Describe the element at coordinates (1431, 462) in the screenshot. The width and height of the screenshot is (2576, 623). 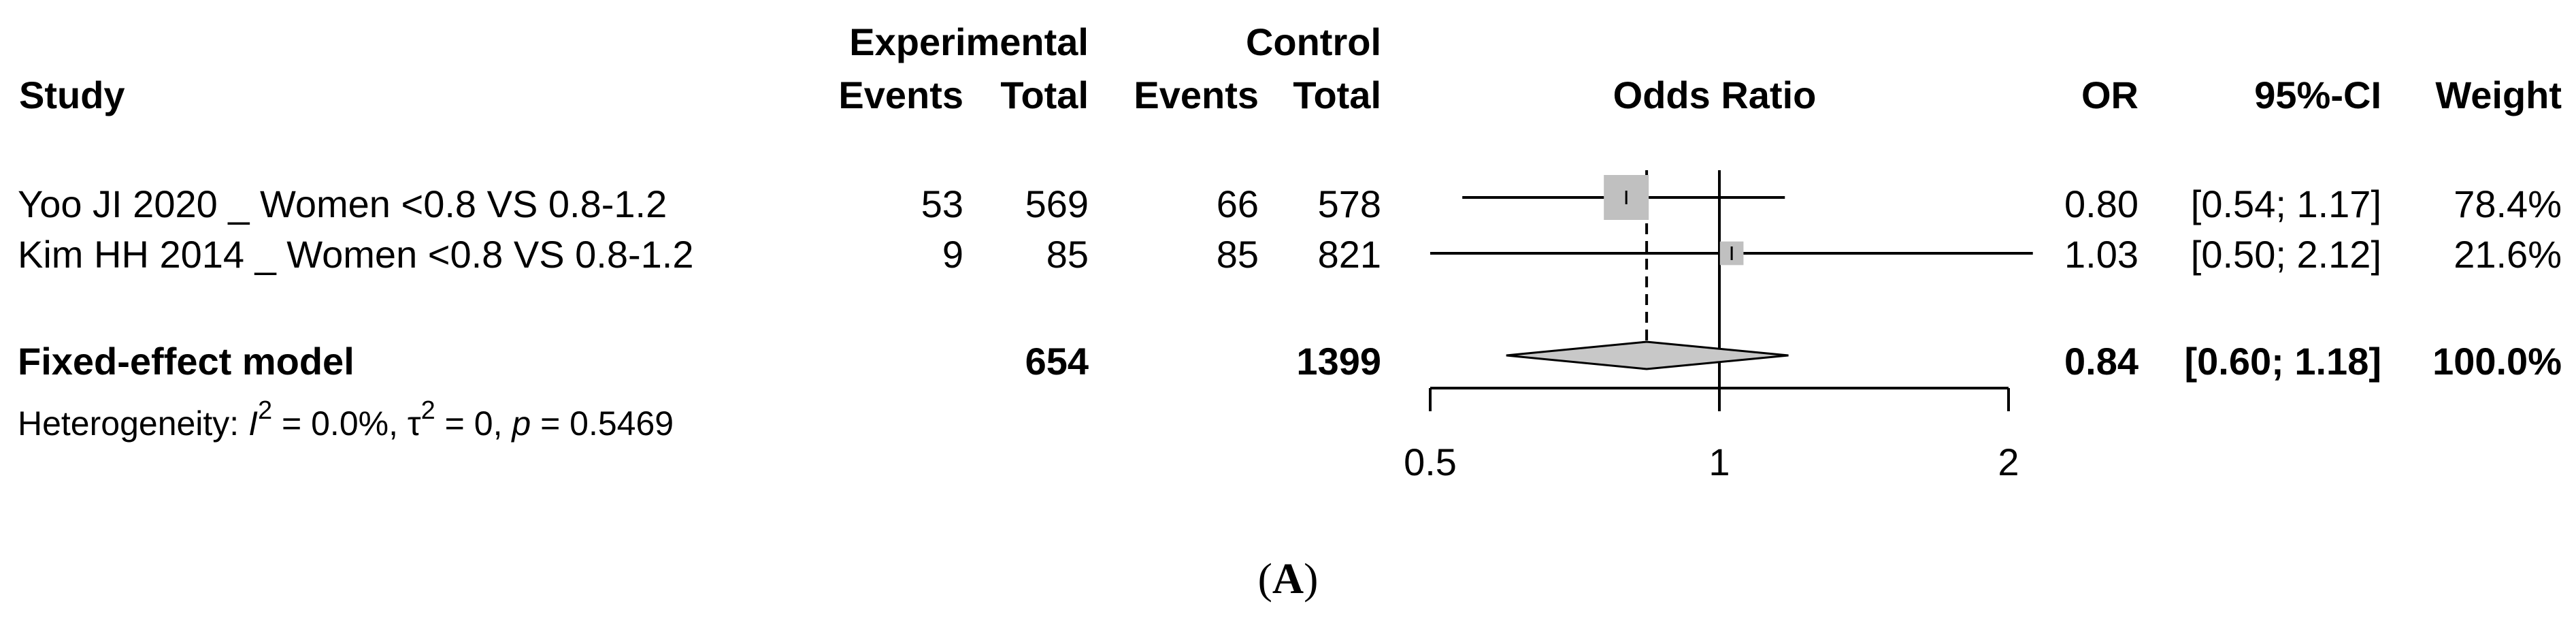
I see `x-tick-label-1: 0.5` at that location.